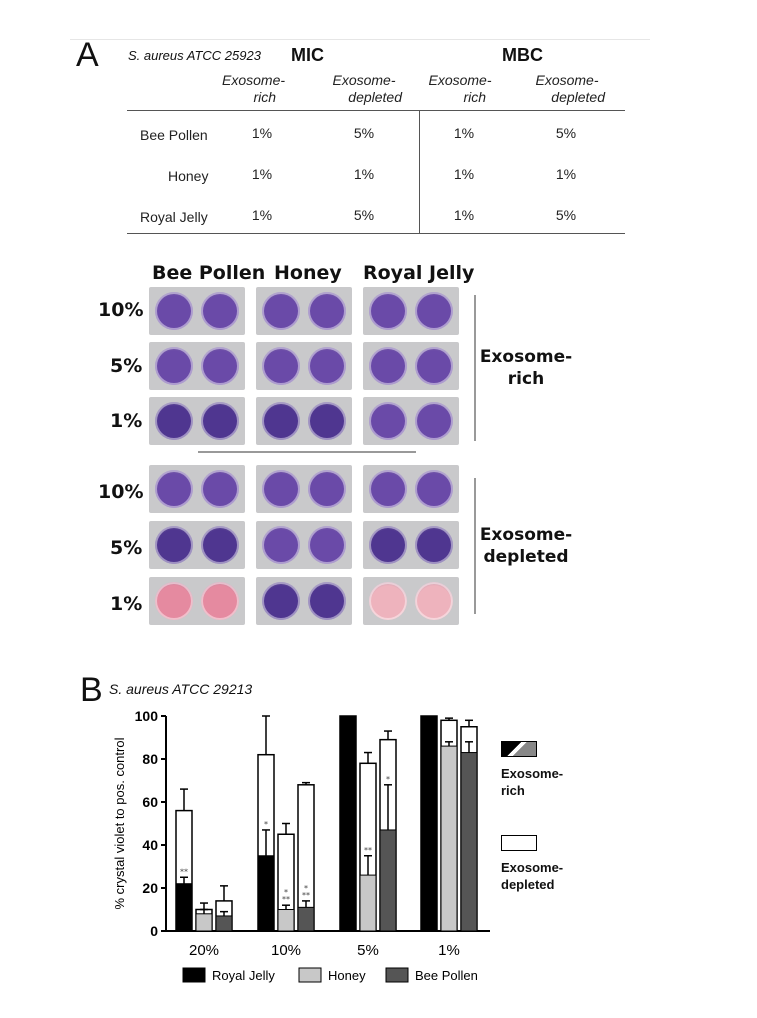 The image size is (757, 1018). Describe the element at coordinates (119, 823) in the screenshot. I see `y-axis-label: % crystal violet to pos. control` at that location.